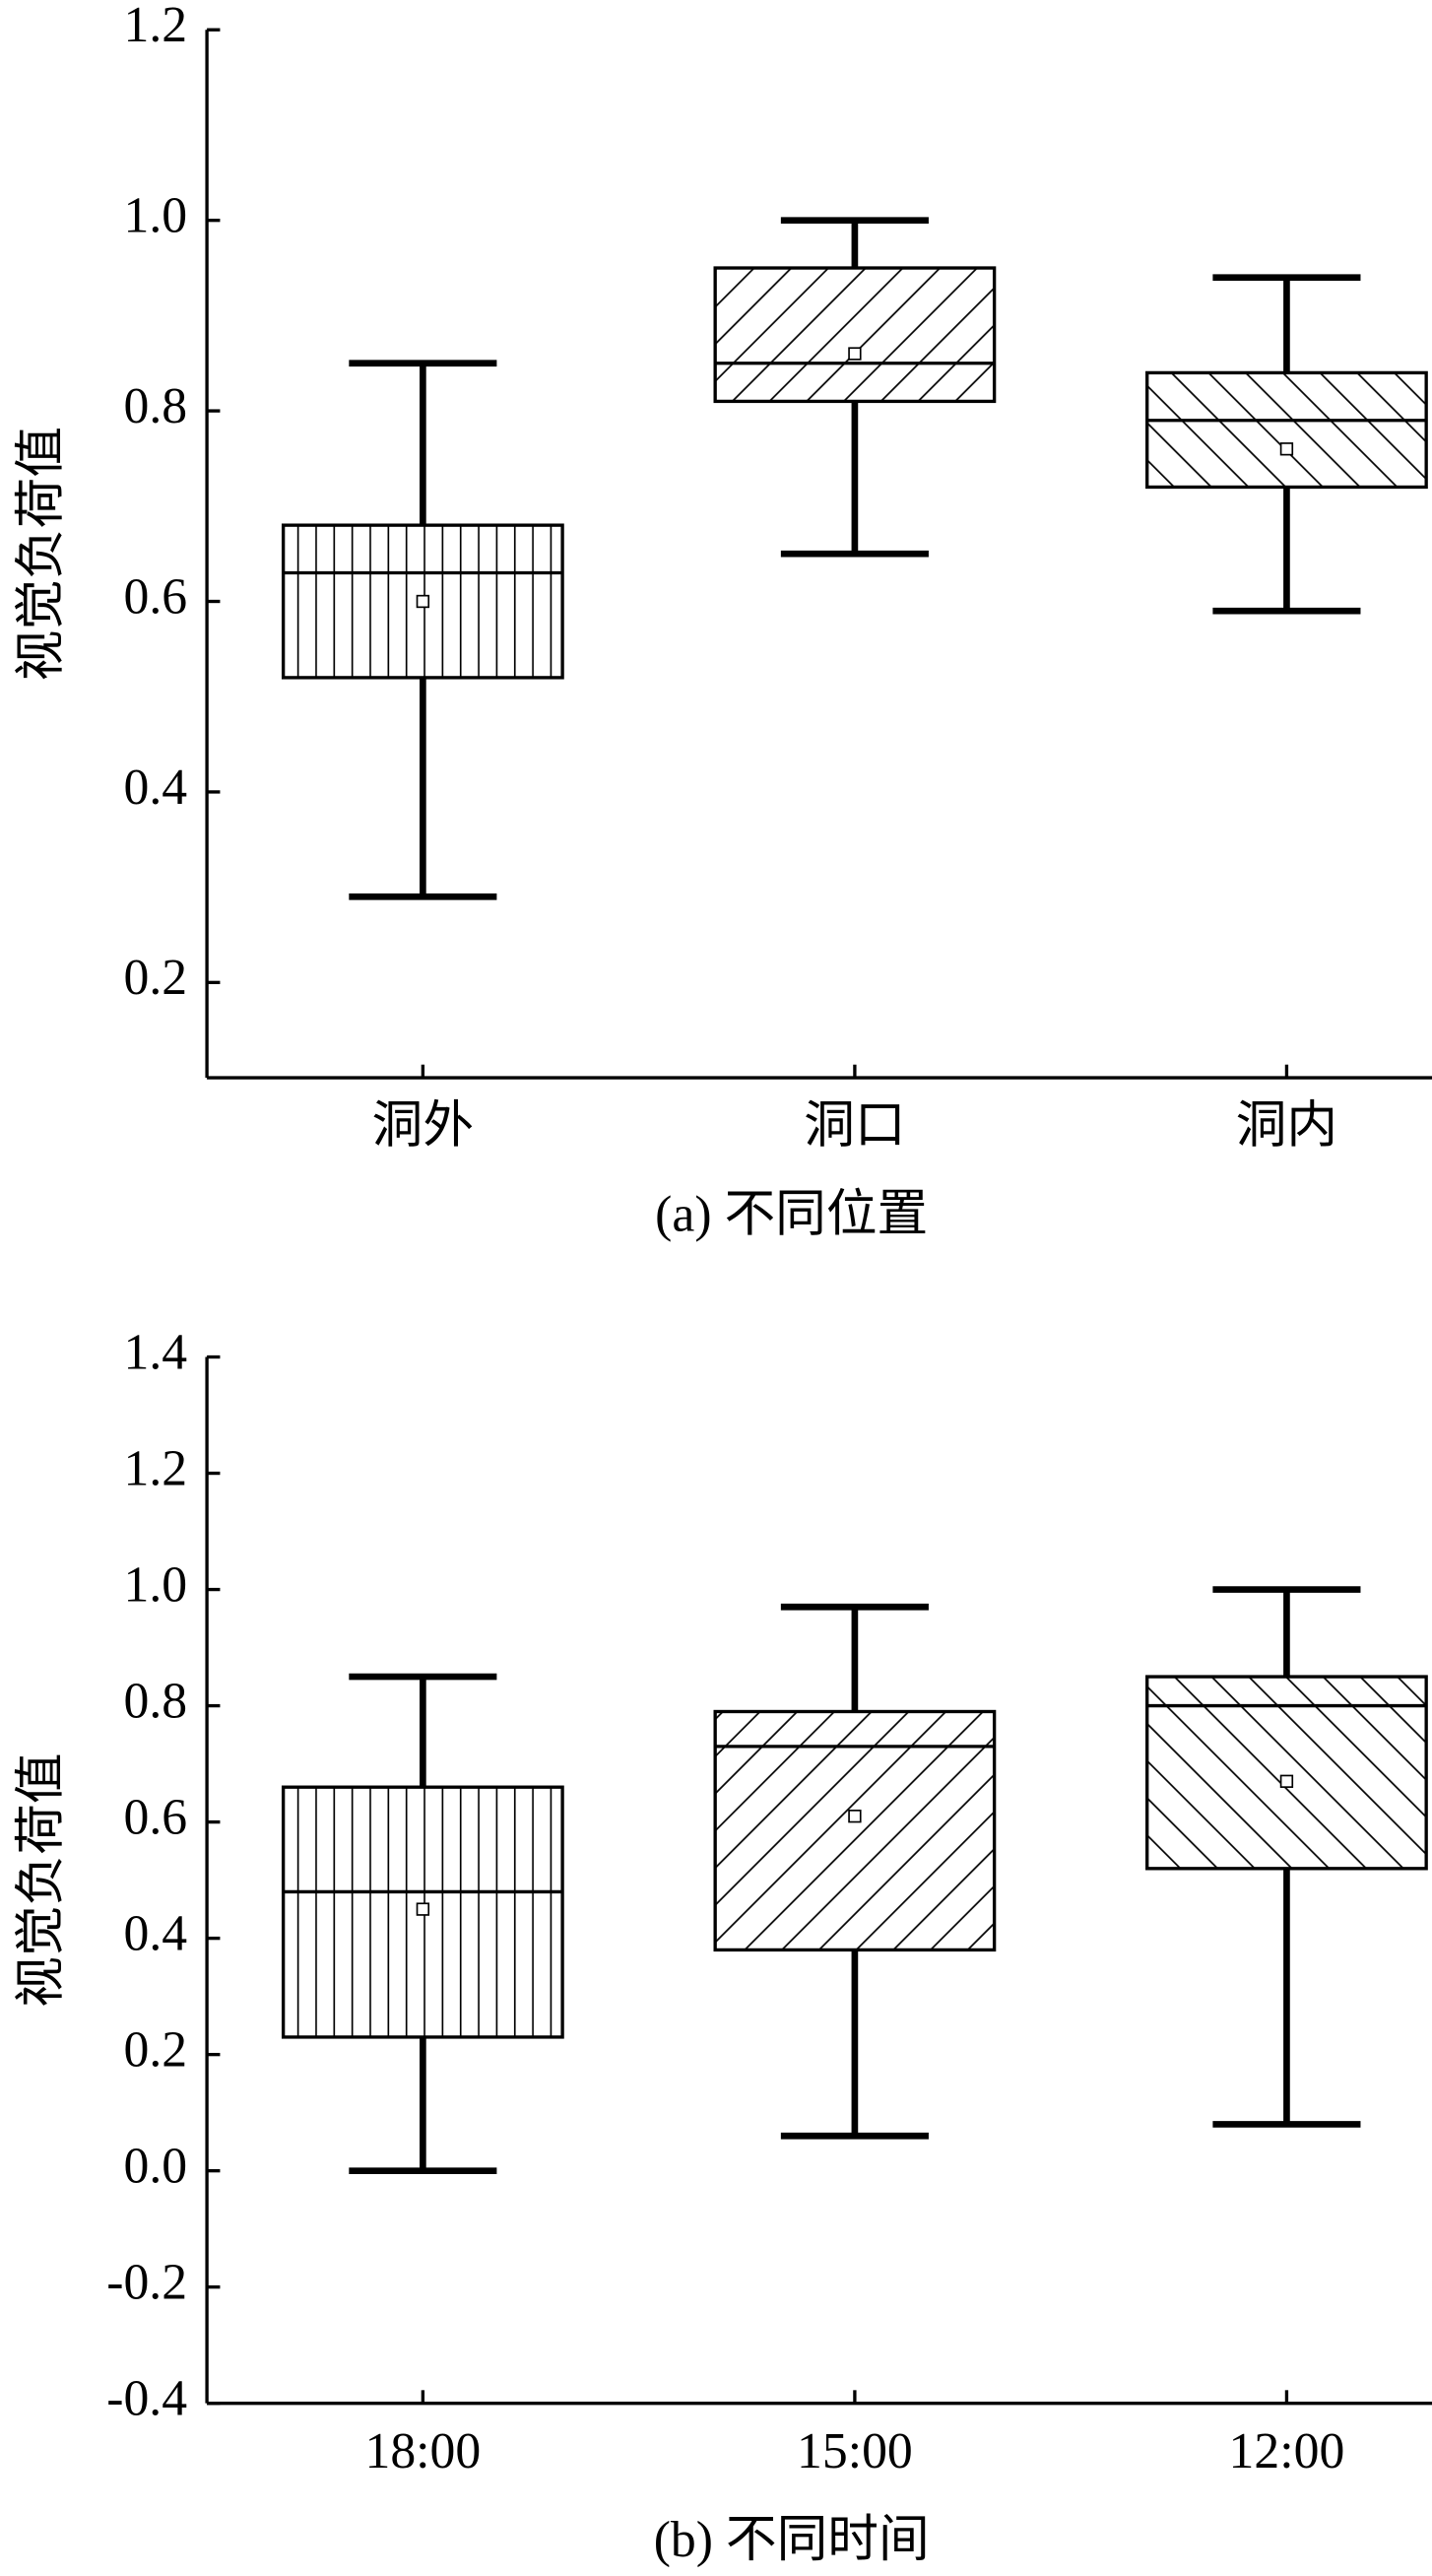 The height and width of the screenshot is (2576, 1432). I want to click on y-tick-label: 1.4, so click(155, 1352).